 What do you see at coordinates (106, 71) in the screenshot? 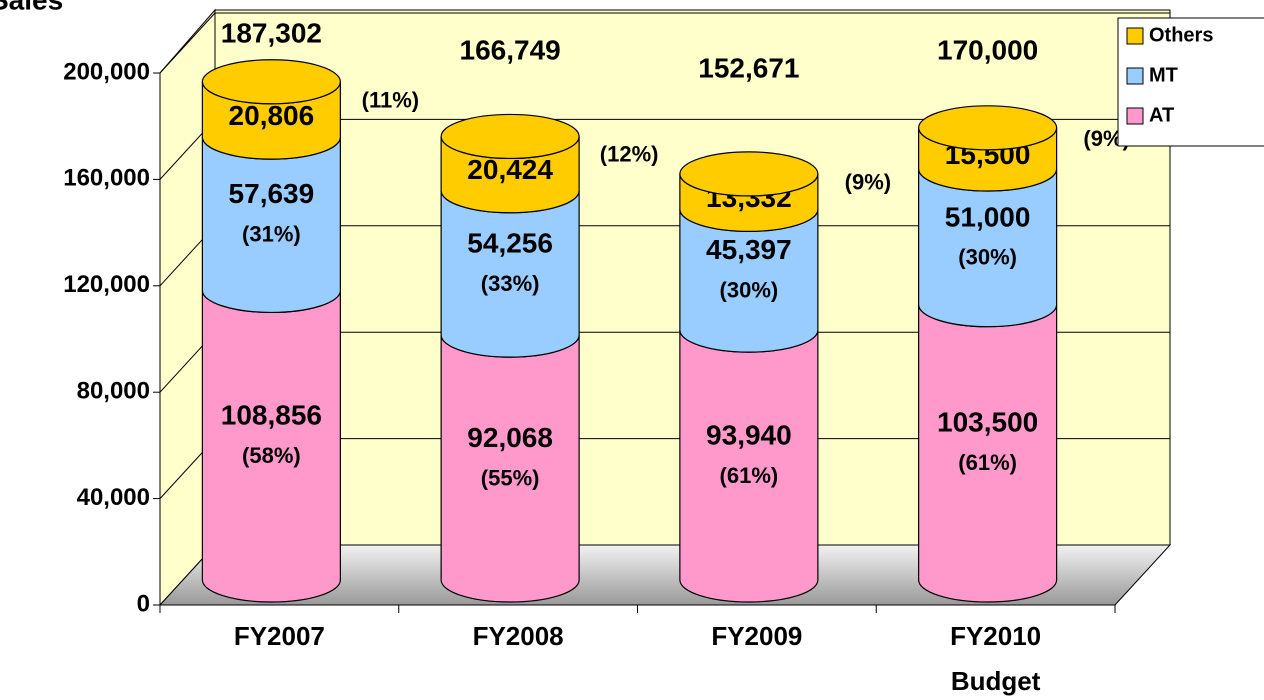
I see `y-tick-label: 200,000` at bounding box center [106, 71].